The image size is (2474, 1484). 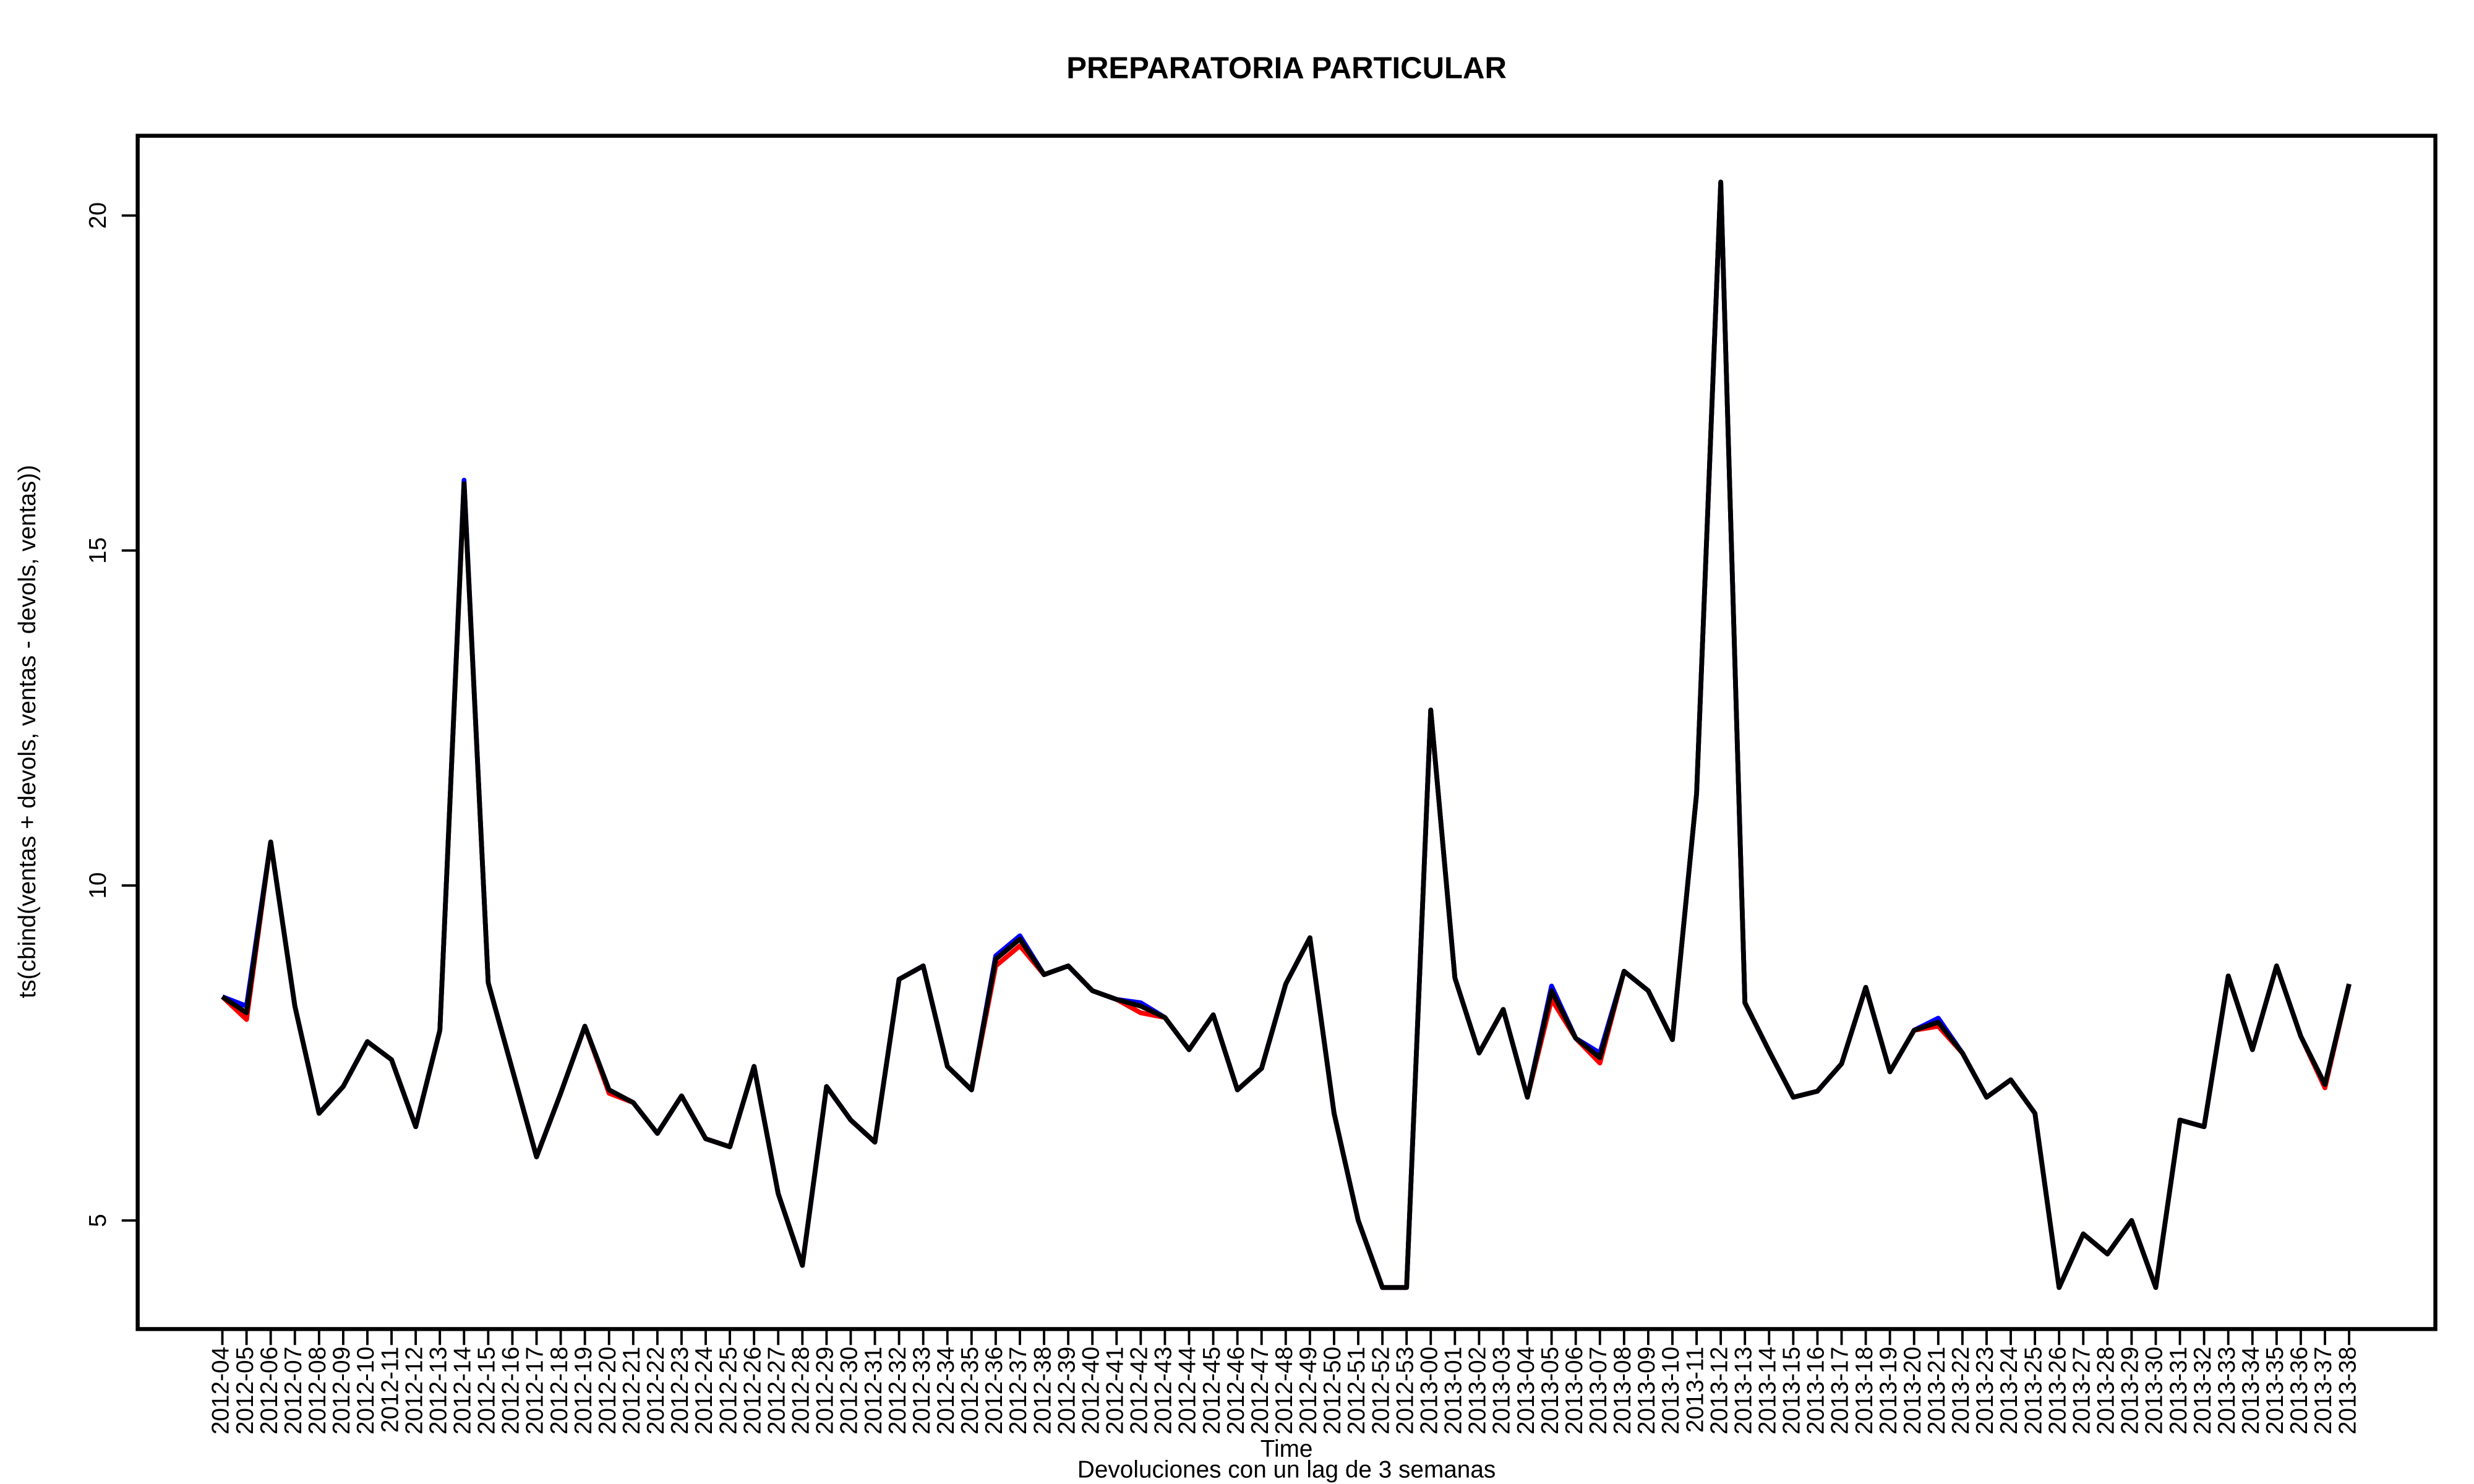 I want to click on y-tick-label: 20, so click(x=98, y=215).